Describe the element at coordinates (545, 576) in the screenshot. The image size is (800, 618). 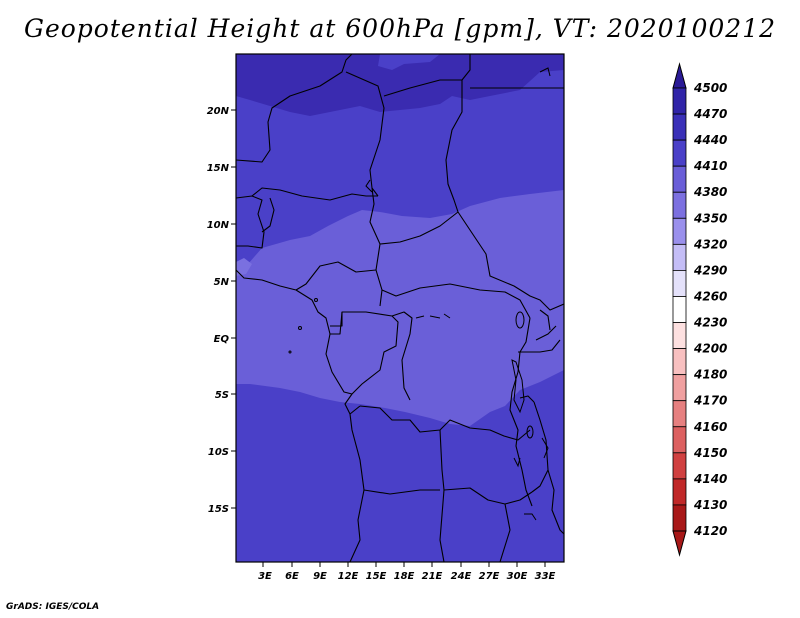
I see `x-tick-label: 33E` at that location.